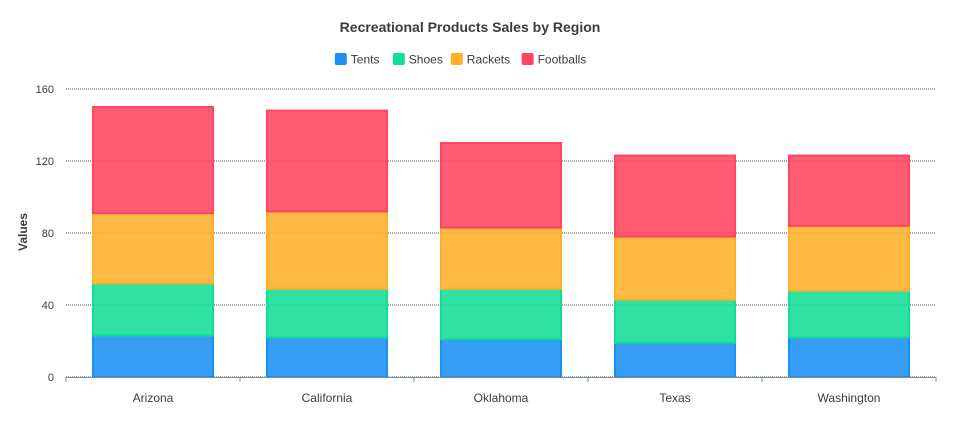 This screenshot has width=964, height=428. What do you see at coordinates (153, 309) in the screenshot?
I see `bar-shoes-arizona` at bounding box center [153, 309].